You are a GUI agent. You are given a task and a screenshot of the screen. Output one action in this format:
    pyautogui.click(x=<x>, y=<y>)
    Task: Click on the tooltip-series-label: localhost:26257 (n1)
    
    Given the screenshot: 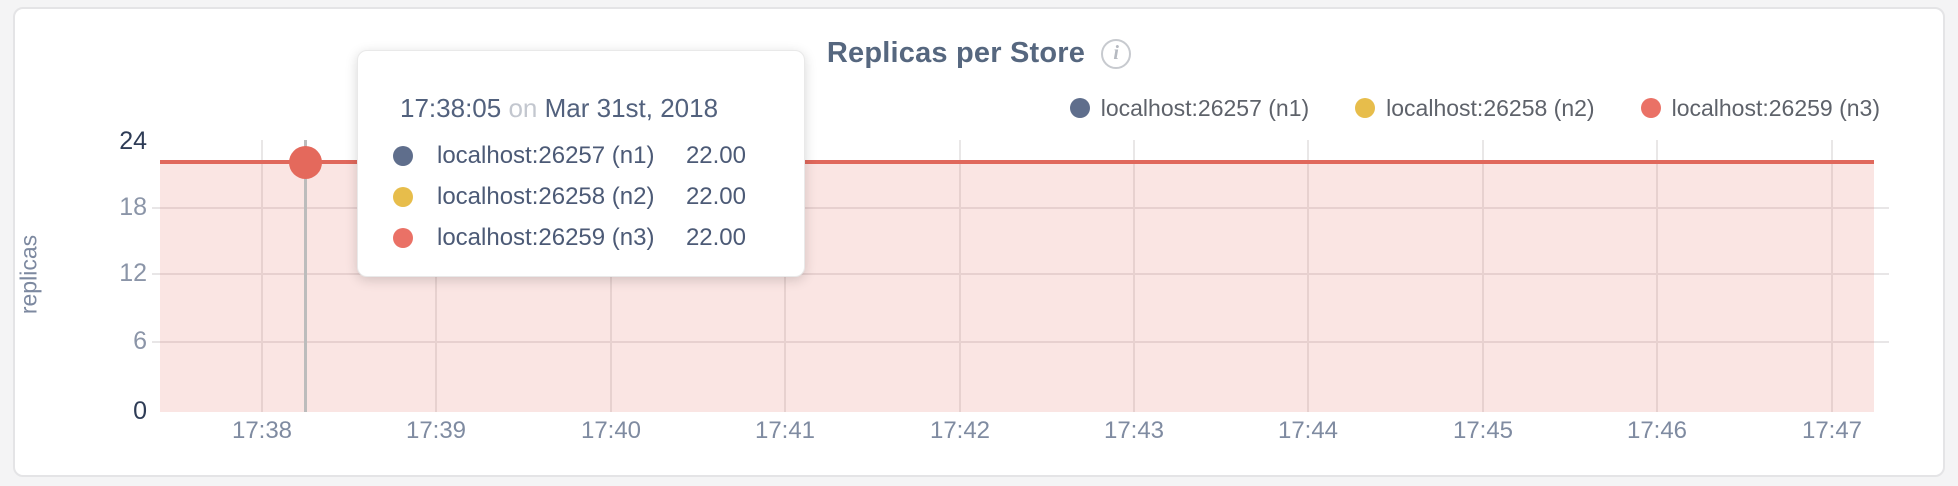 What is the action you would take?
    pyautogui.click(x=546, y=155)
    